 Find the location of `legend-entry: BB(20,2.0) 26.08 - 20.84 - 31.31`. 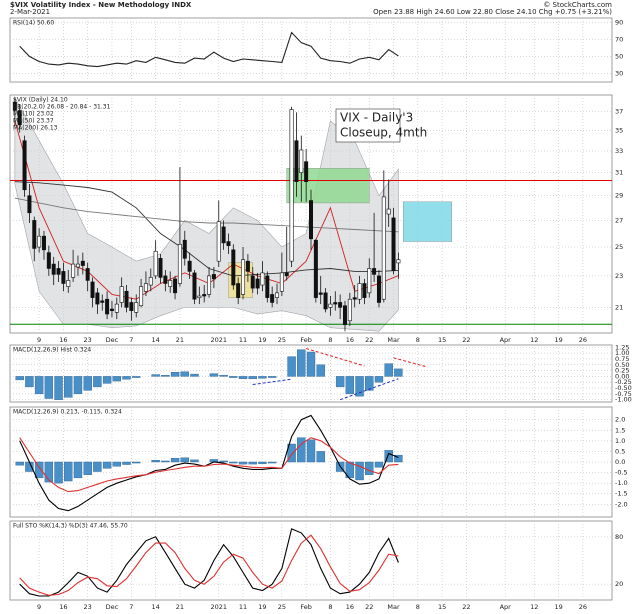

legend-entry: BB(20,2.0) 26.08 - 20.84 - 31.31 is located at coordinates (62, 107).